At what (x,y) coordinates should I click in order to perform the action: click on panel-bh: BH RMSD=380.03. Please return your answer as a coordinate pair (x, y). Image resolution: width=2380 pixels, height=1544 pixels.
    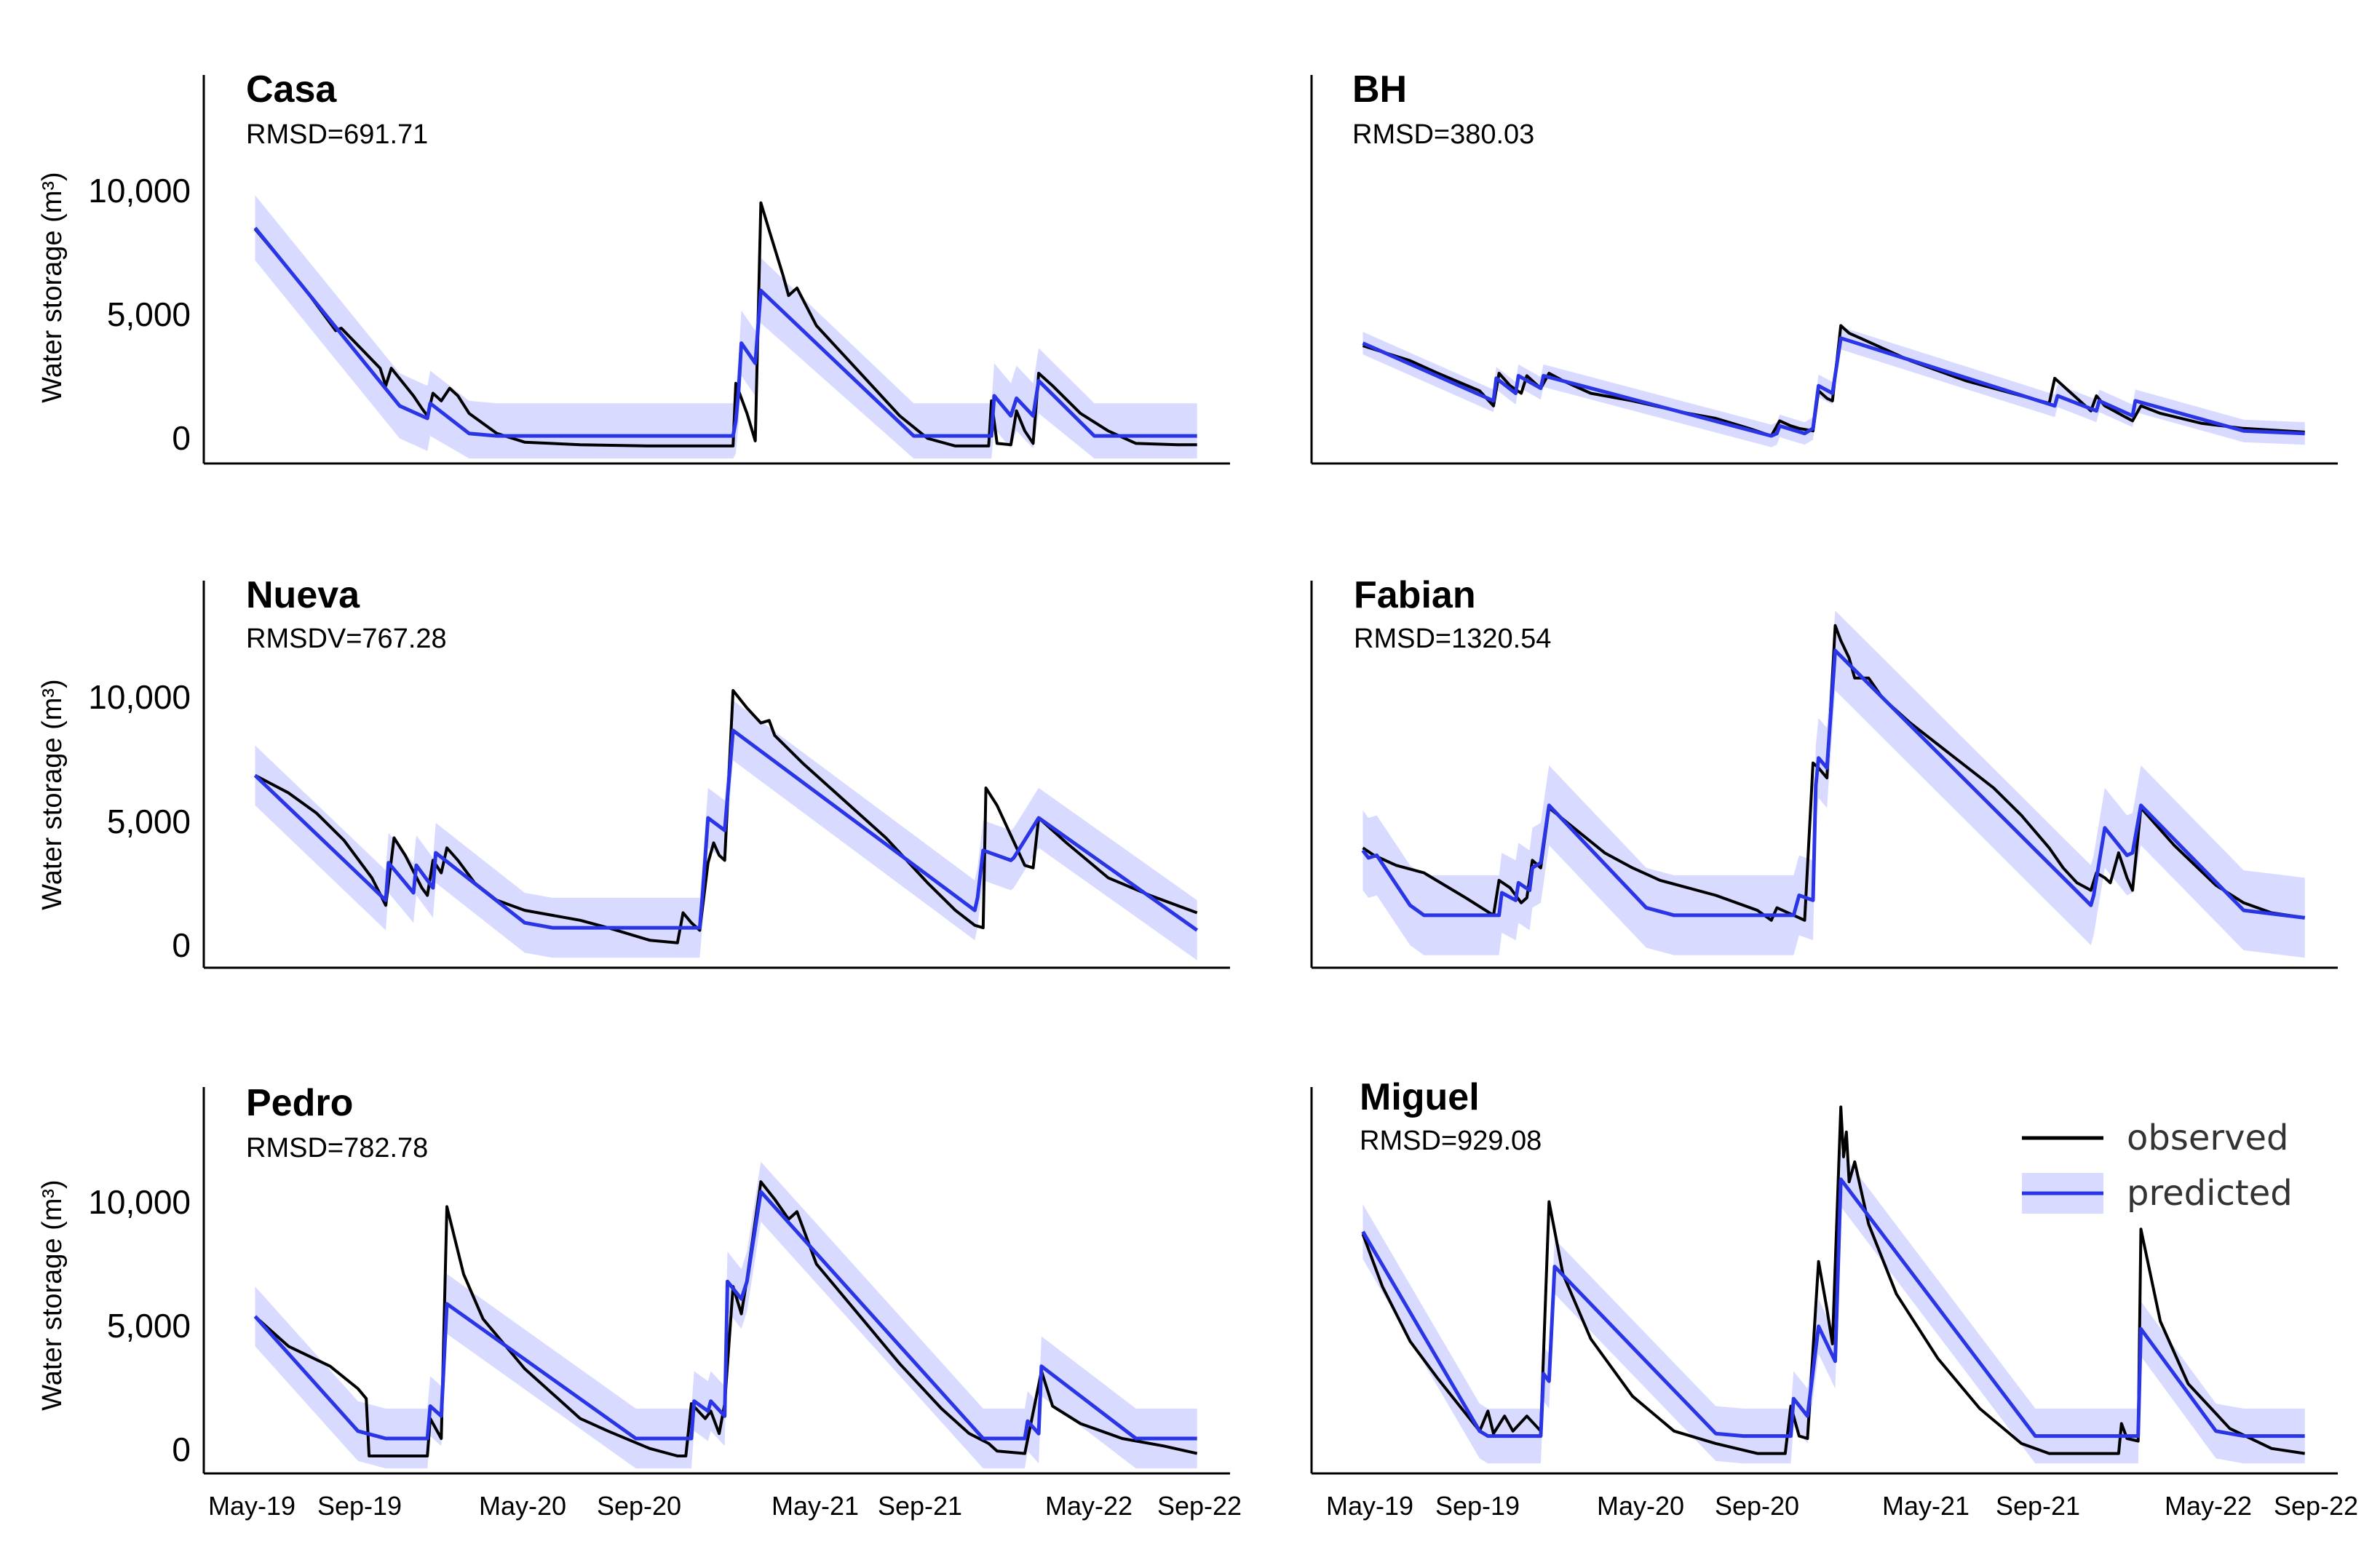
    Looking at the image, I should click on (1824, 266).